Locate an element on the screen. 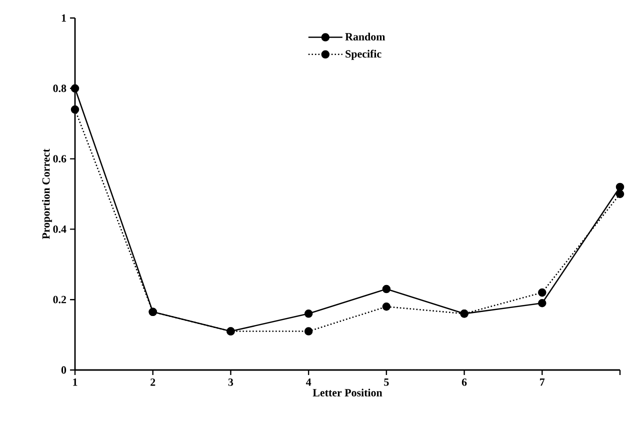 The image size is (625, 427). y-axis-title: Proportion Correct is located at coordinates (47, 194).